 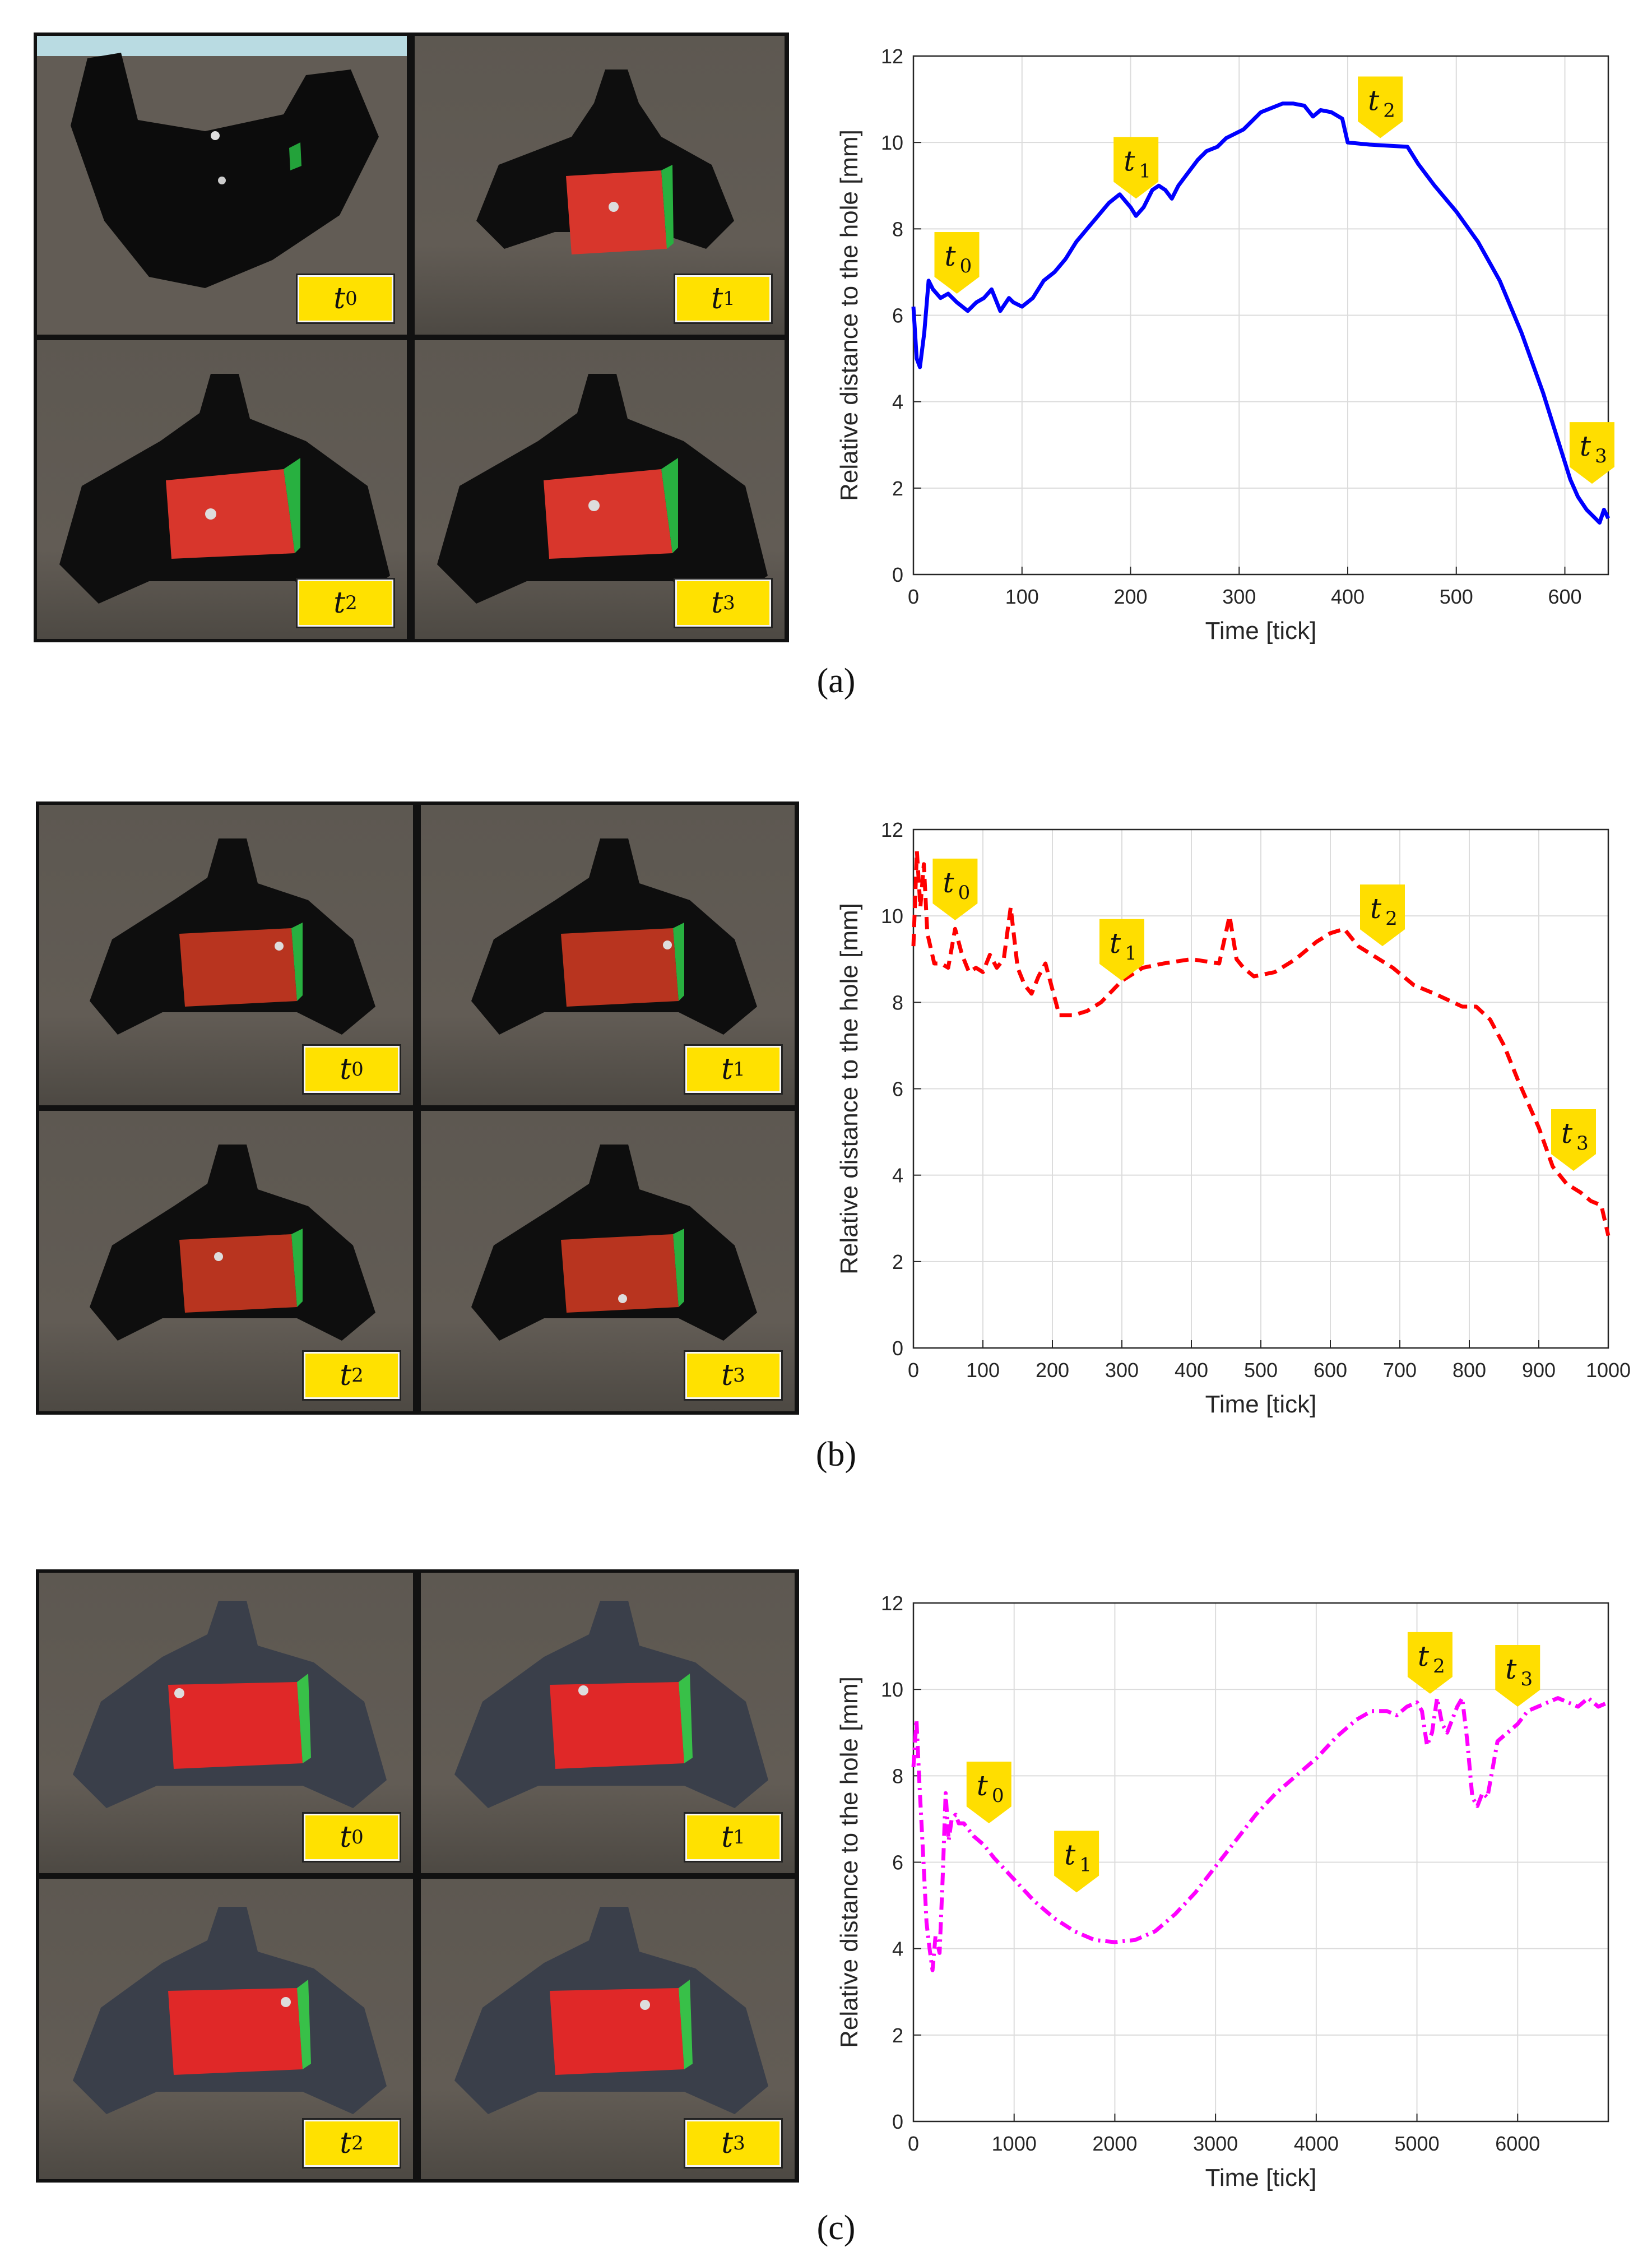 What do you see at coordinates (892, 56) in the screenshot?
I see `y-tick-label: 12` at bounding box center [892, 56].